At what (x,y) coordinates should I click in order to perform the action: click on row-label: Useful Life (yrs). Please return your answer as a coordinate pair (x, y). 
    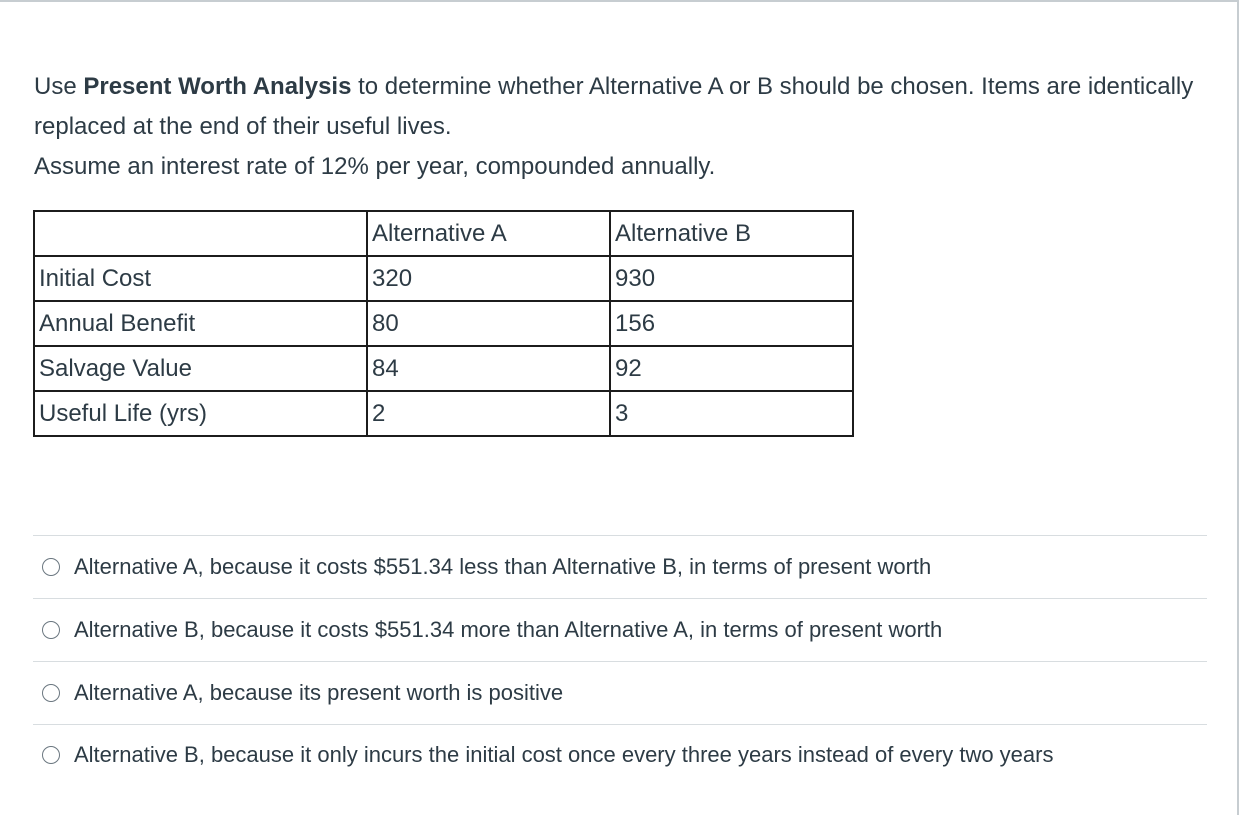
    Looking at the image, I should click on (200, 413).